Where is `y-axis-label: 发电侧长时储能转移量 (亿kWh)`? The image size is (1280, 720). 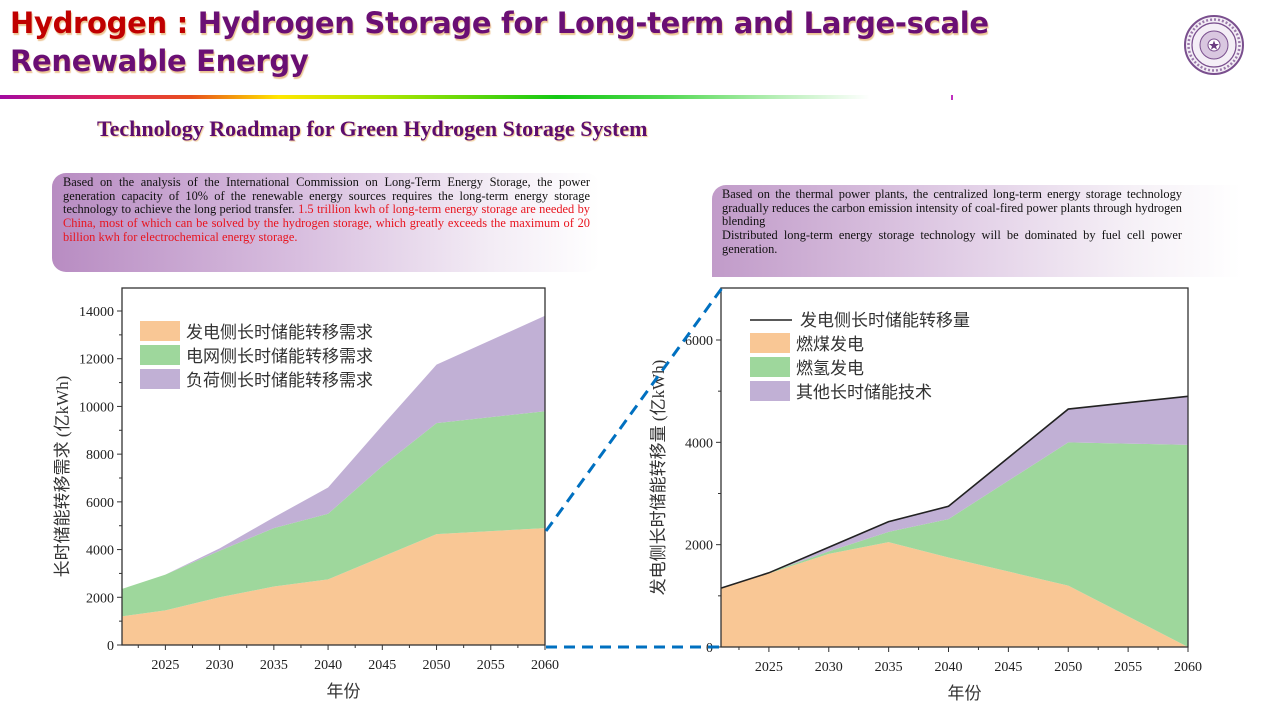 y-axis-label: 发电侧长时储能转移量 (亿kWh) is located at coordinates (658, 478).